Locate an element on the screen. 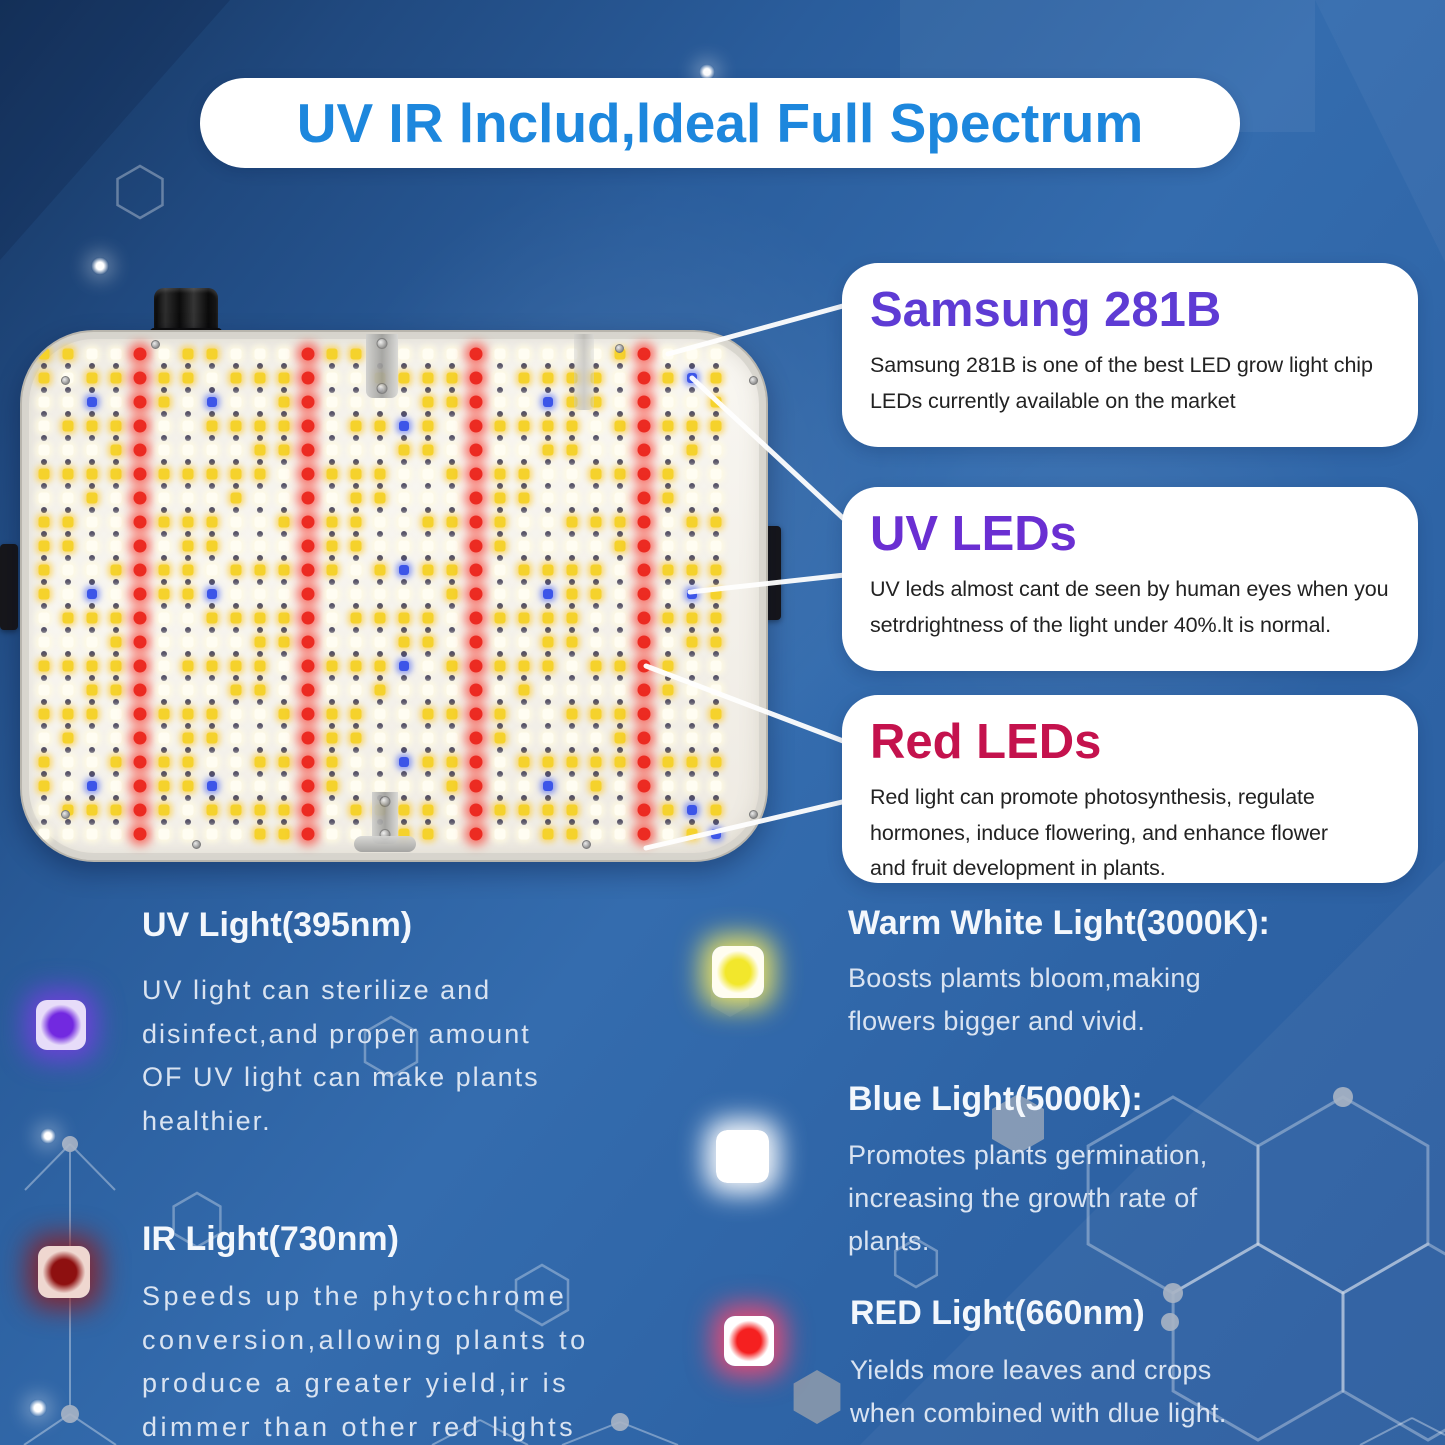 This screenshot has width=1445, height=1445. warm-white-led-icon is located at coordinates (738, 972).